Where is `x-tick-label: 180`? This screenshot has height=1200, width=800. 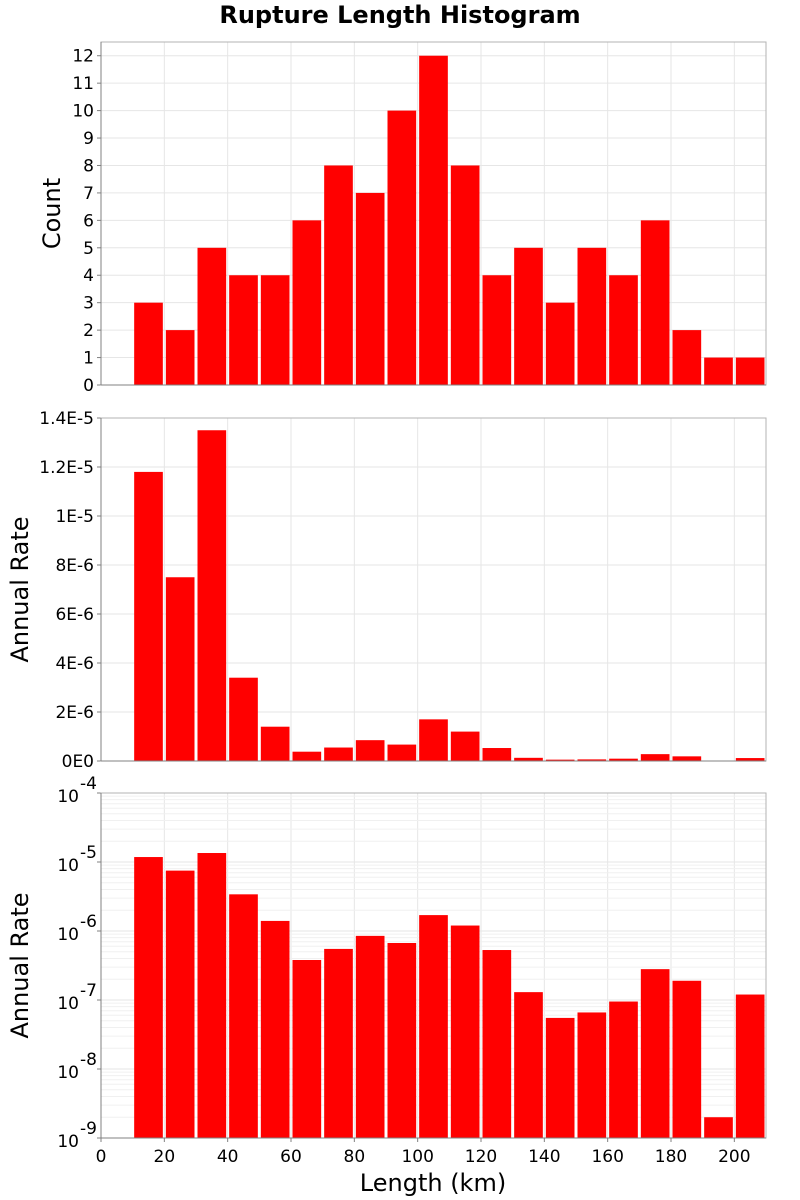
x-tick-label: 180 is located at coordinates (671, 1157).